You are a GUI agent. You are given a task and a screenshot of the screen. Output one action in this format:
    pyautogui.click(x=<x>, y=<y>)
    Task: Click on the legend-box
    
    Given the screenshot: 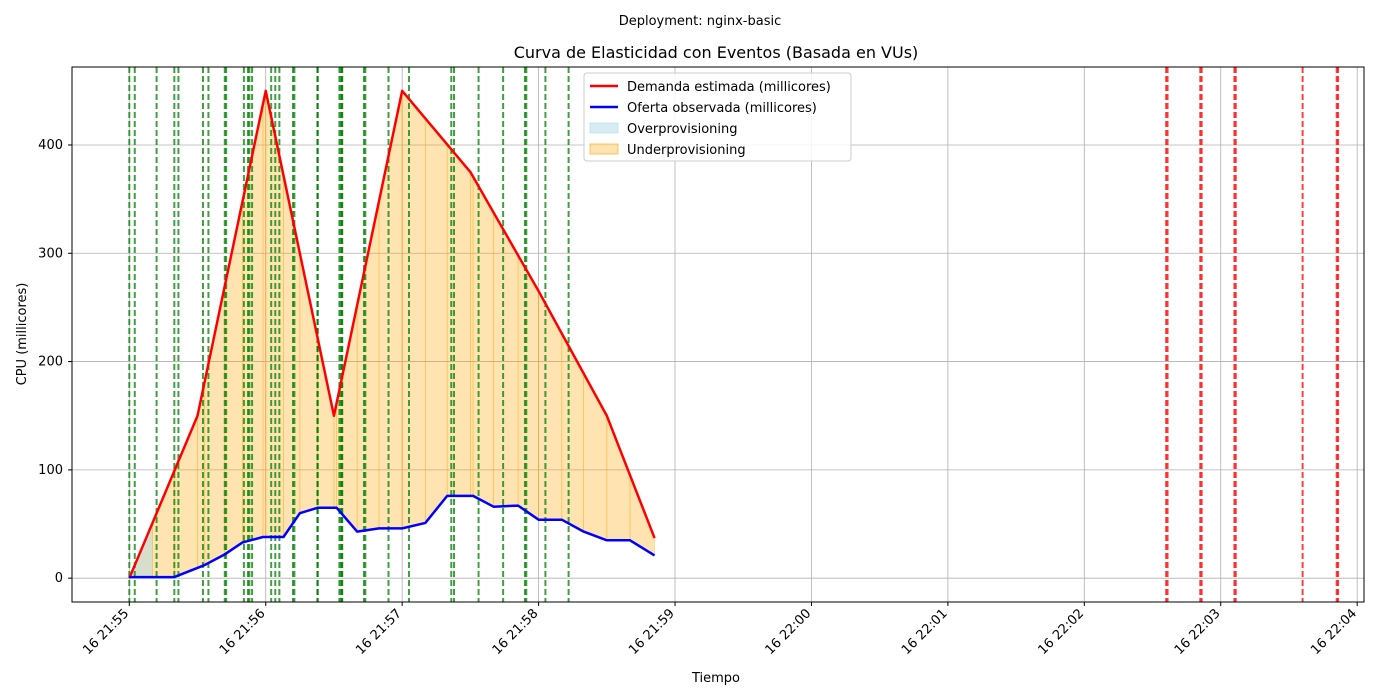 What is the action you would take?
    pyautogui.click(x=717, y=117)
    